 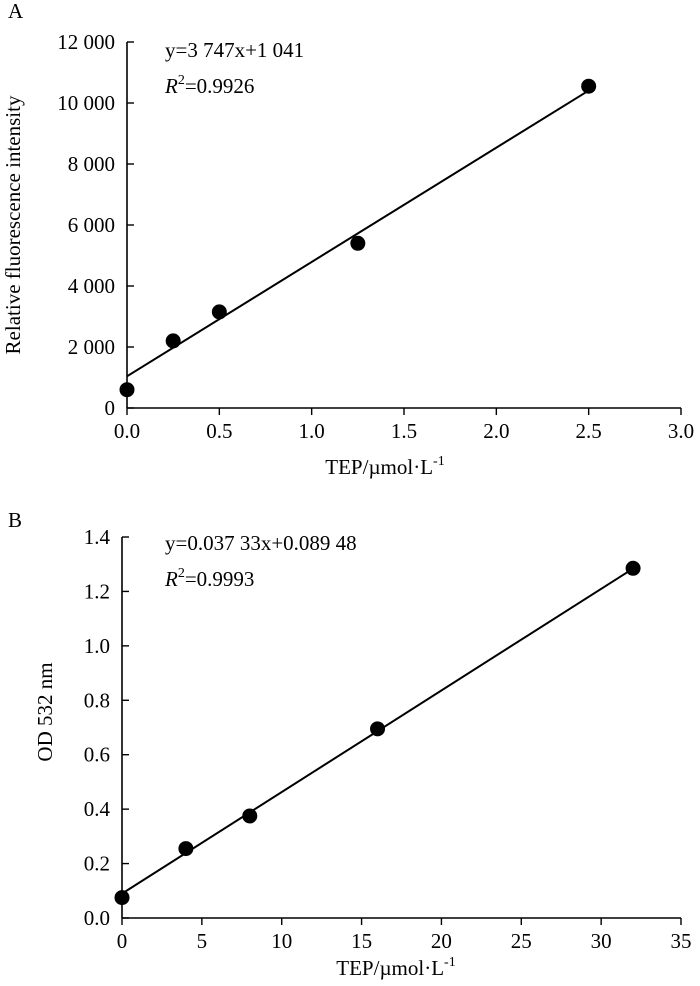 What do you see at coordinates (681, 941) in the screenshot?
I see `x-tick-label: 35` at bounding box center [681, 941].